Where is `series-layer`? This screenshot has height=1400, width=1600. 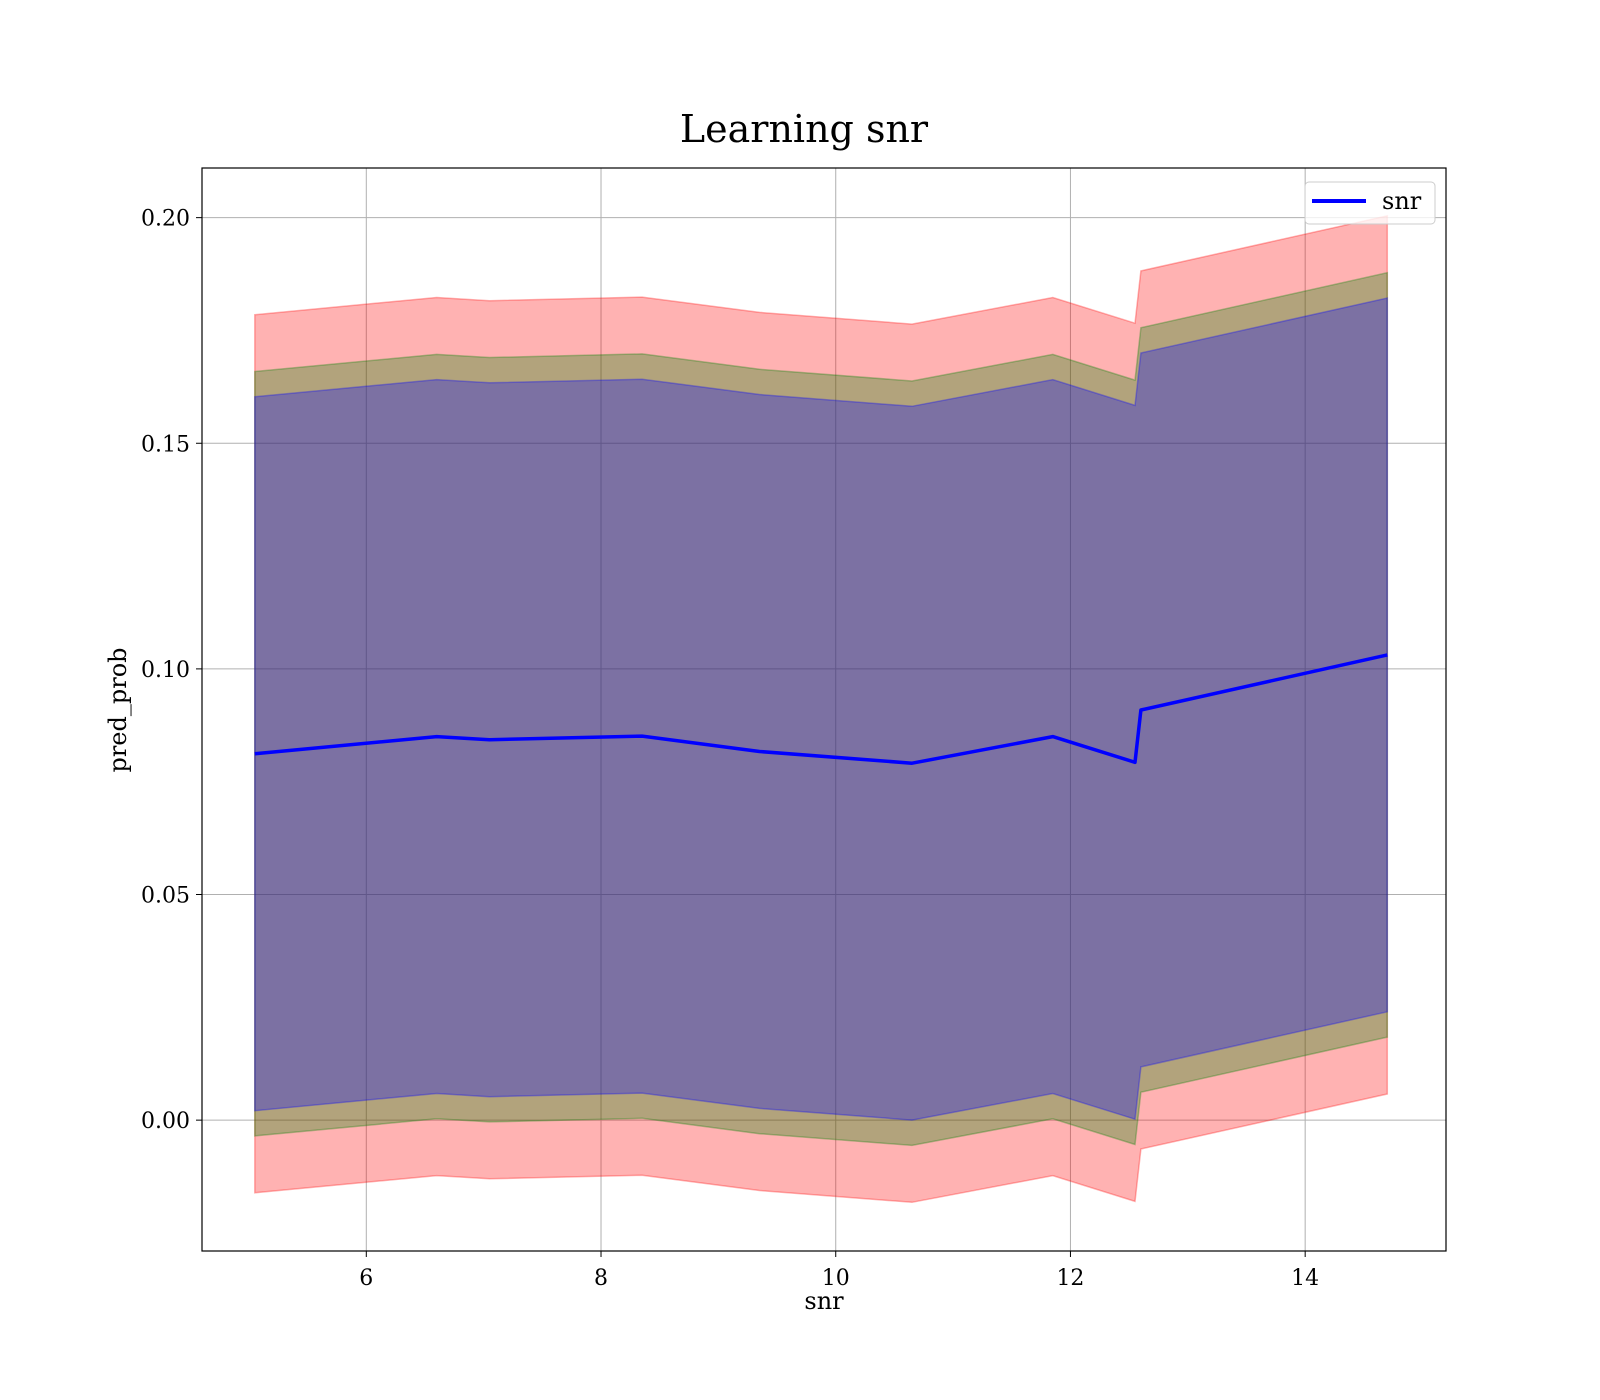 series-layer is located at coordinates (821, 709).